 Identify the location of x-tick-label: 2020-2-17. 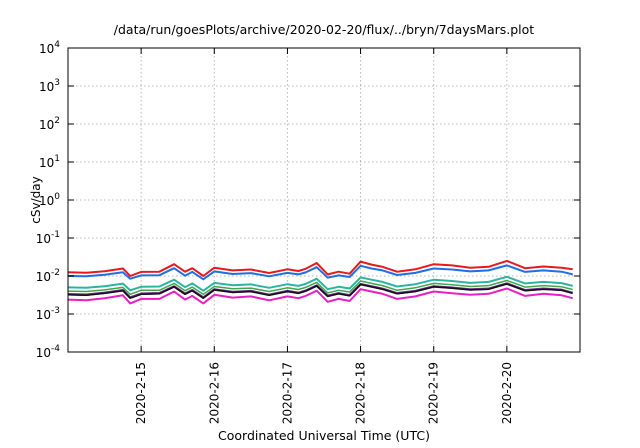
(287, 393).